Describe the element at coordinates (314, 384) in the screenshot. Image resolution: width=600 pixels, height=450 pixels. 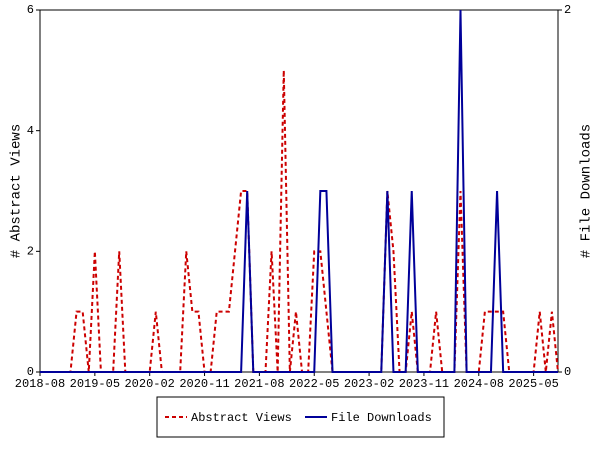
I see `x-tick-label: 2022-05` at that location.